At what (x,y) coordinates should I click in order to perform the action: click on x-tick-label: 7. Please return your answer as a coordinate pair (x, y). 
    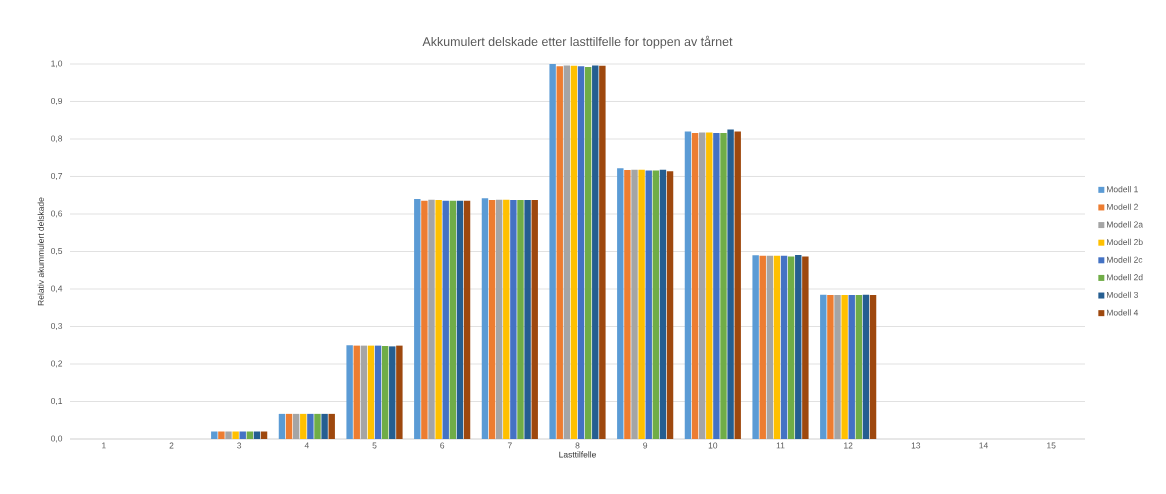
    Looking at the image, I should click on (509, 445).